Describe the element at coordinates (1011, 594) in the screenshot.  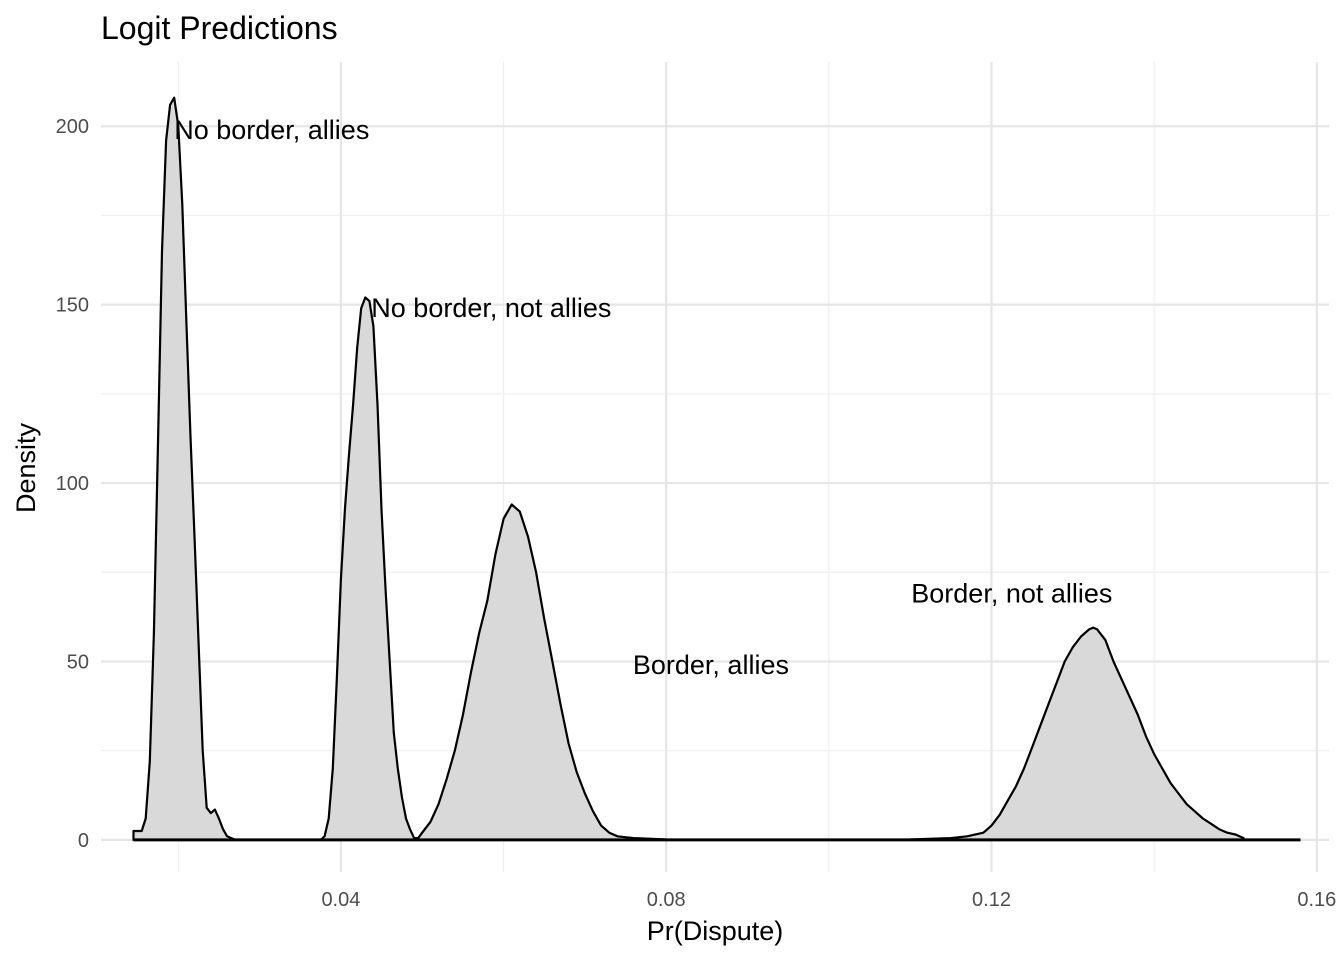
I see `curve-annotation: Border, not allies` at that location.